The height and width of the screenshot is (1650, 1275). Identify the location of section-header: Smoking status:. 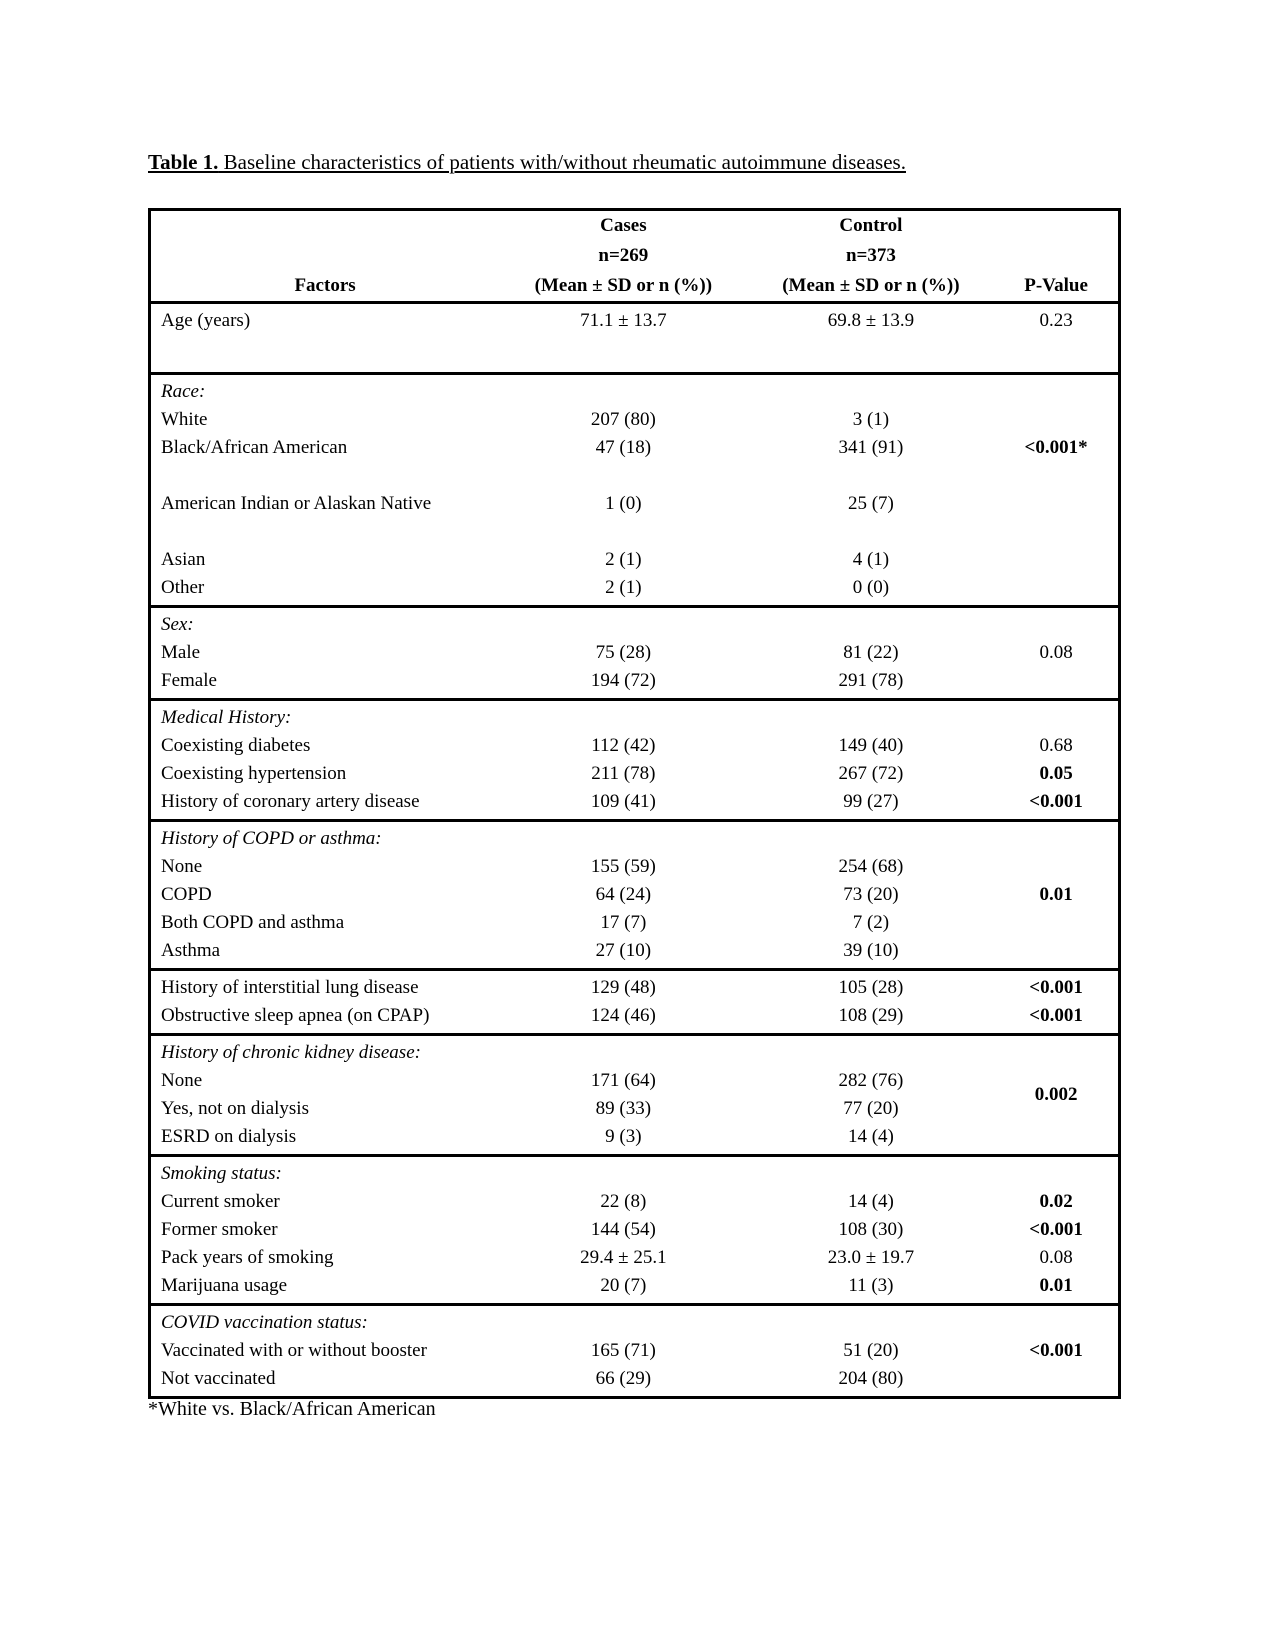
(221, 1173).